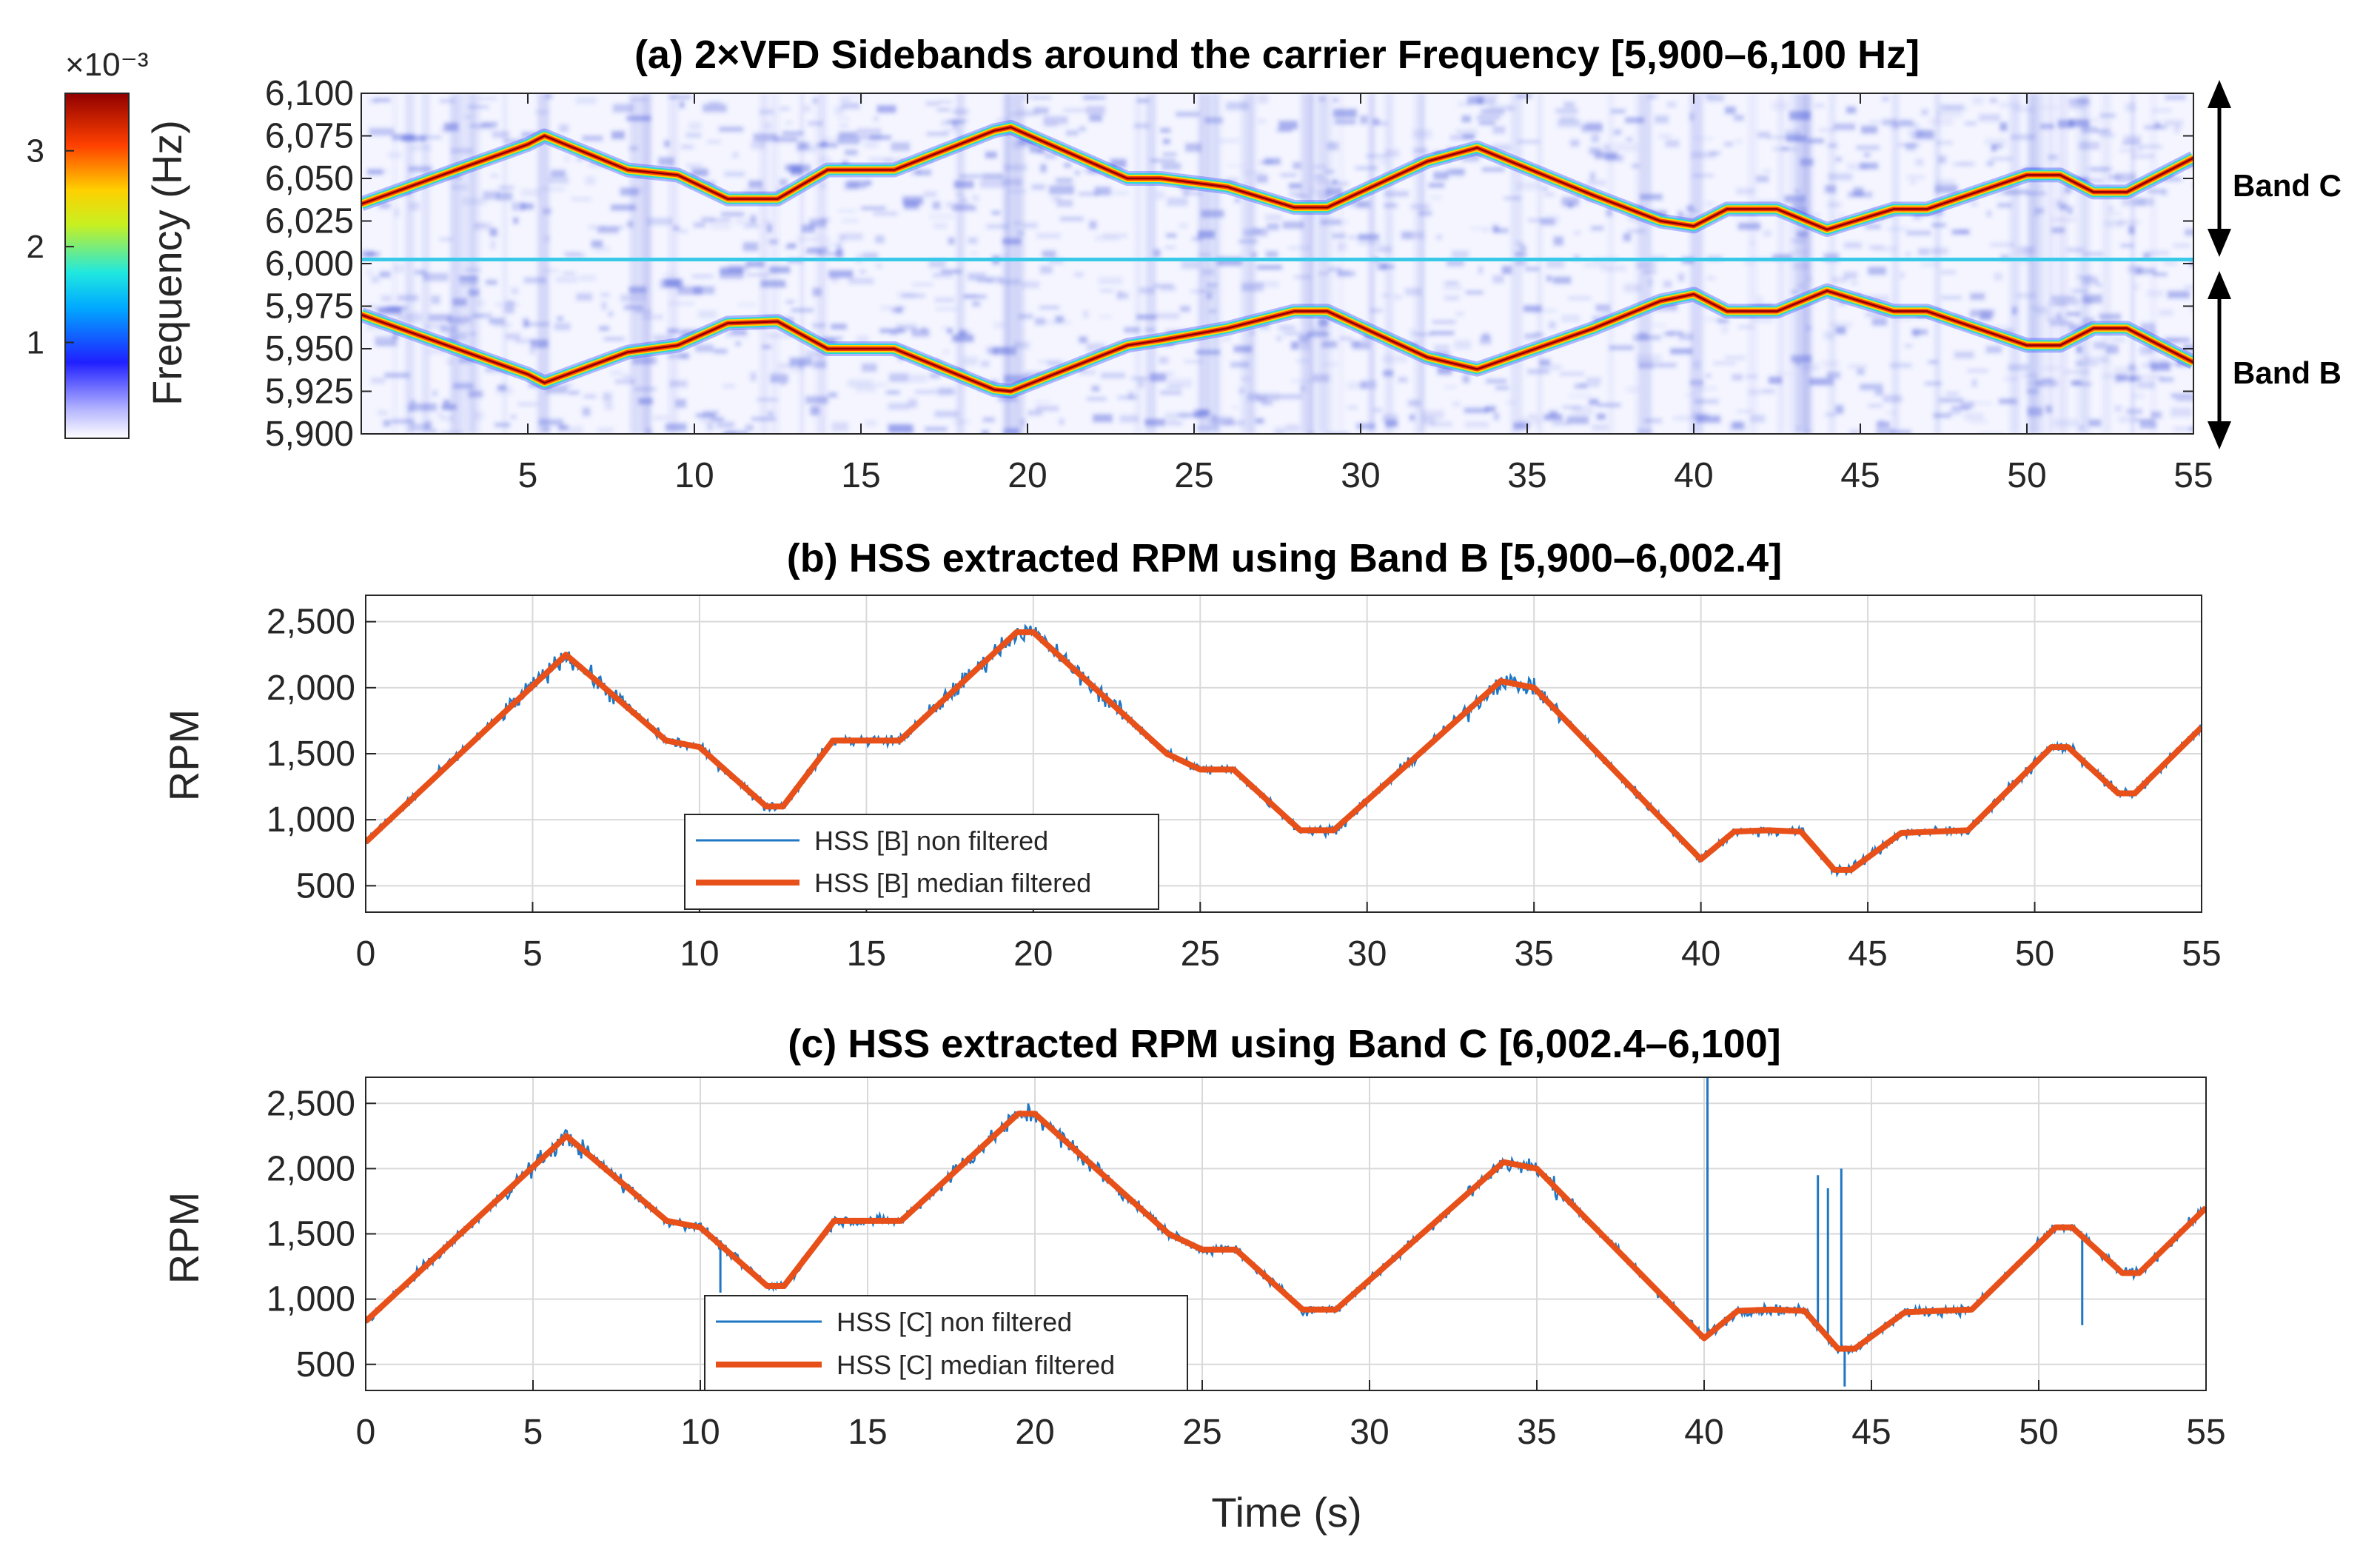  Describe the element at coordinates (107, 65) in the screenshot. I see `colorbar-exponent: ×10⁻³` at that location.